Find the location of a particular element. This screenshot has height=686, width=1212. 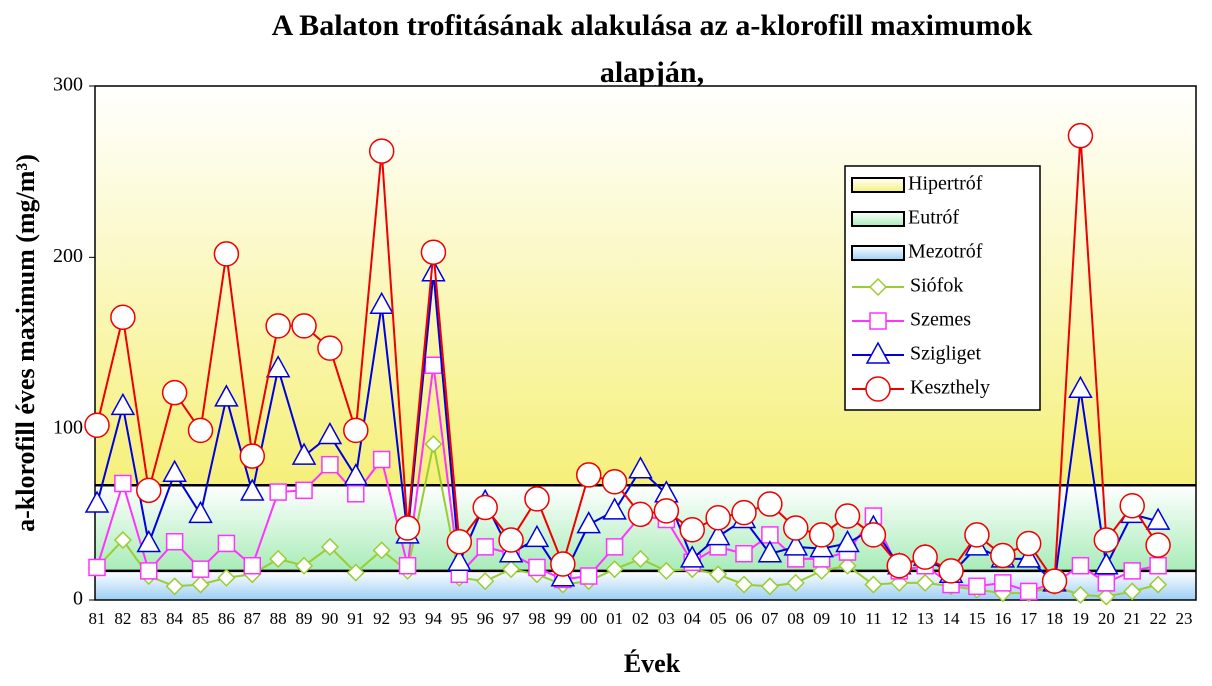

y-tick-label: 0 is located at coordinates (78, 599).